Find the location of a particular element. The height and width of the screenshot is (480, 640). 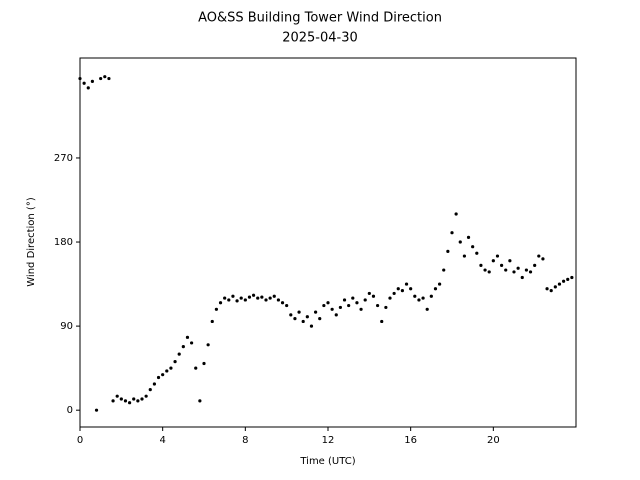

x-tick-label: 4 is located at coordinates (162, 440).